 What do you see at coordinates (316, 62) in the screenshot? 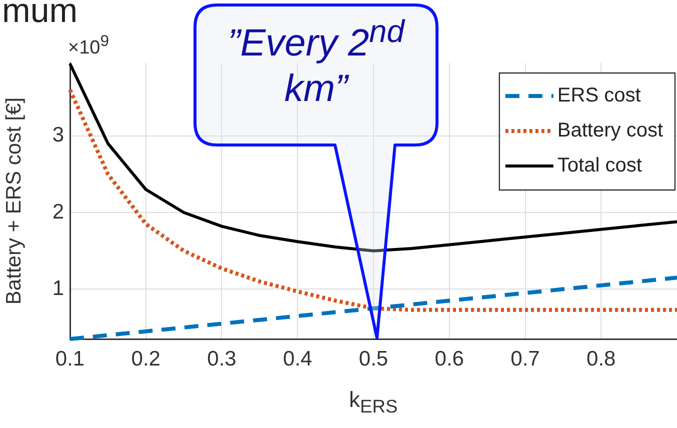
I see `annotation: ”Every 2$^{nd}$ km”` at bounding box center [316, 62].